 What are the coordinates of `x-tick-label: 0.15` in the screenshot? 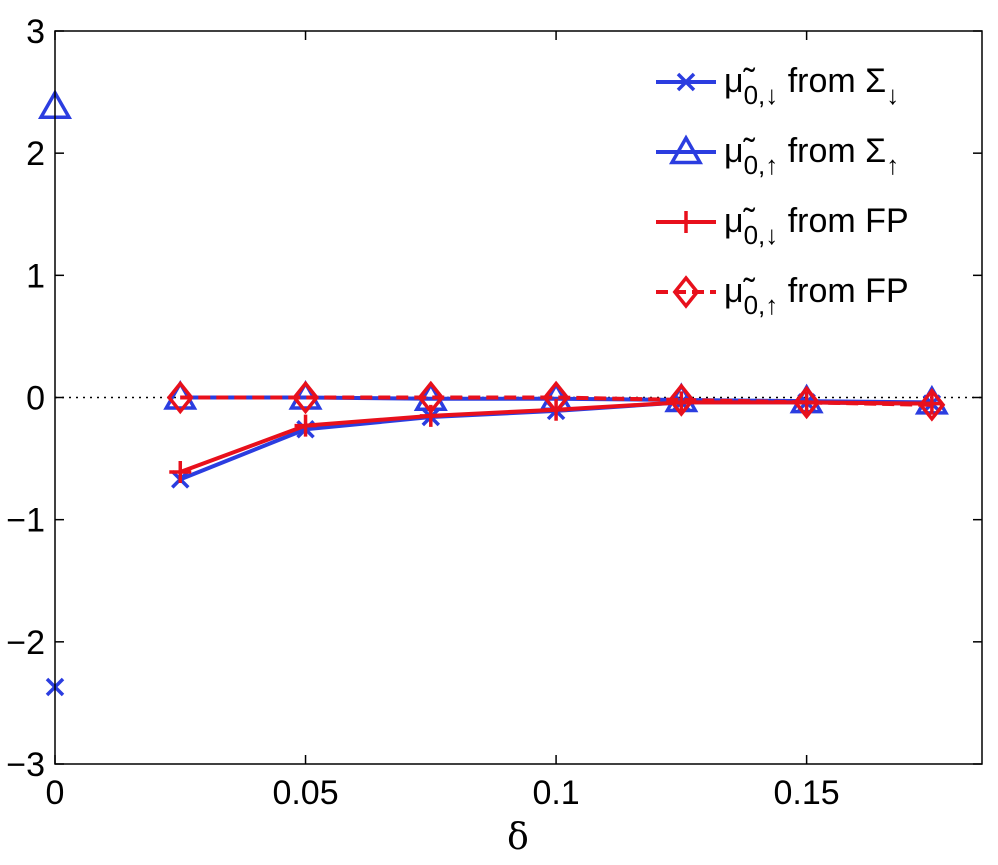 It's located at (807, 793).